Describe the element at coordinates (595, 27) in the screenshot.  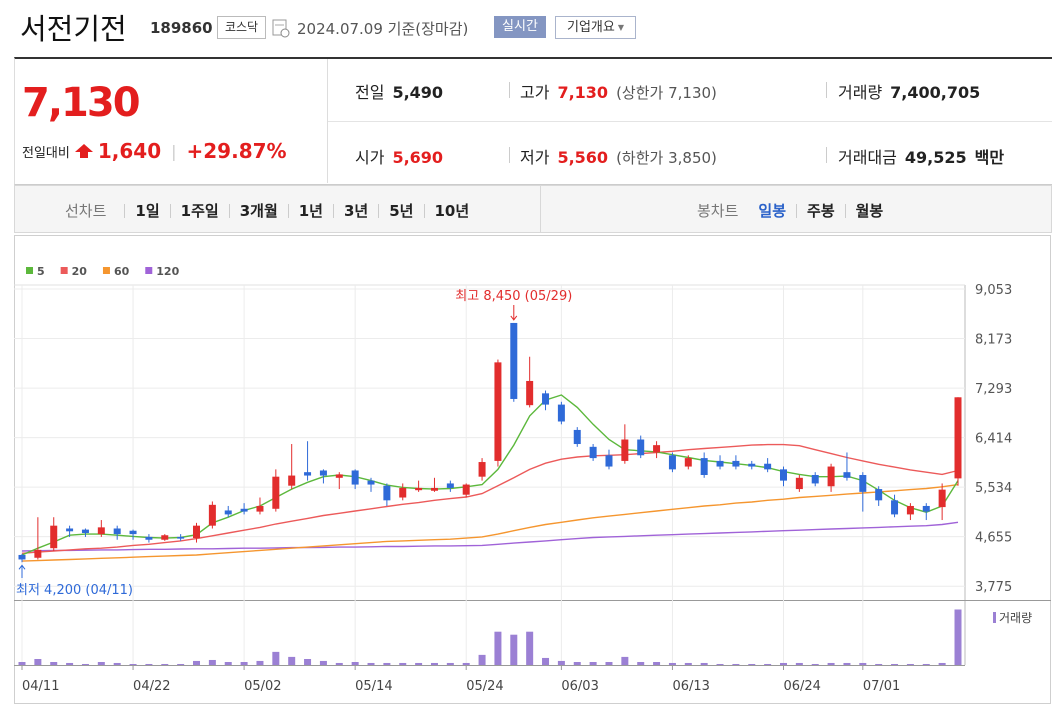
I see `overview-button: 기업개요 ▼` at that location.